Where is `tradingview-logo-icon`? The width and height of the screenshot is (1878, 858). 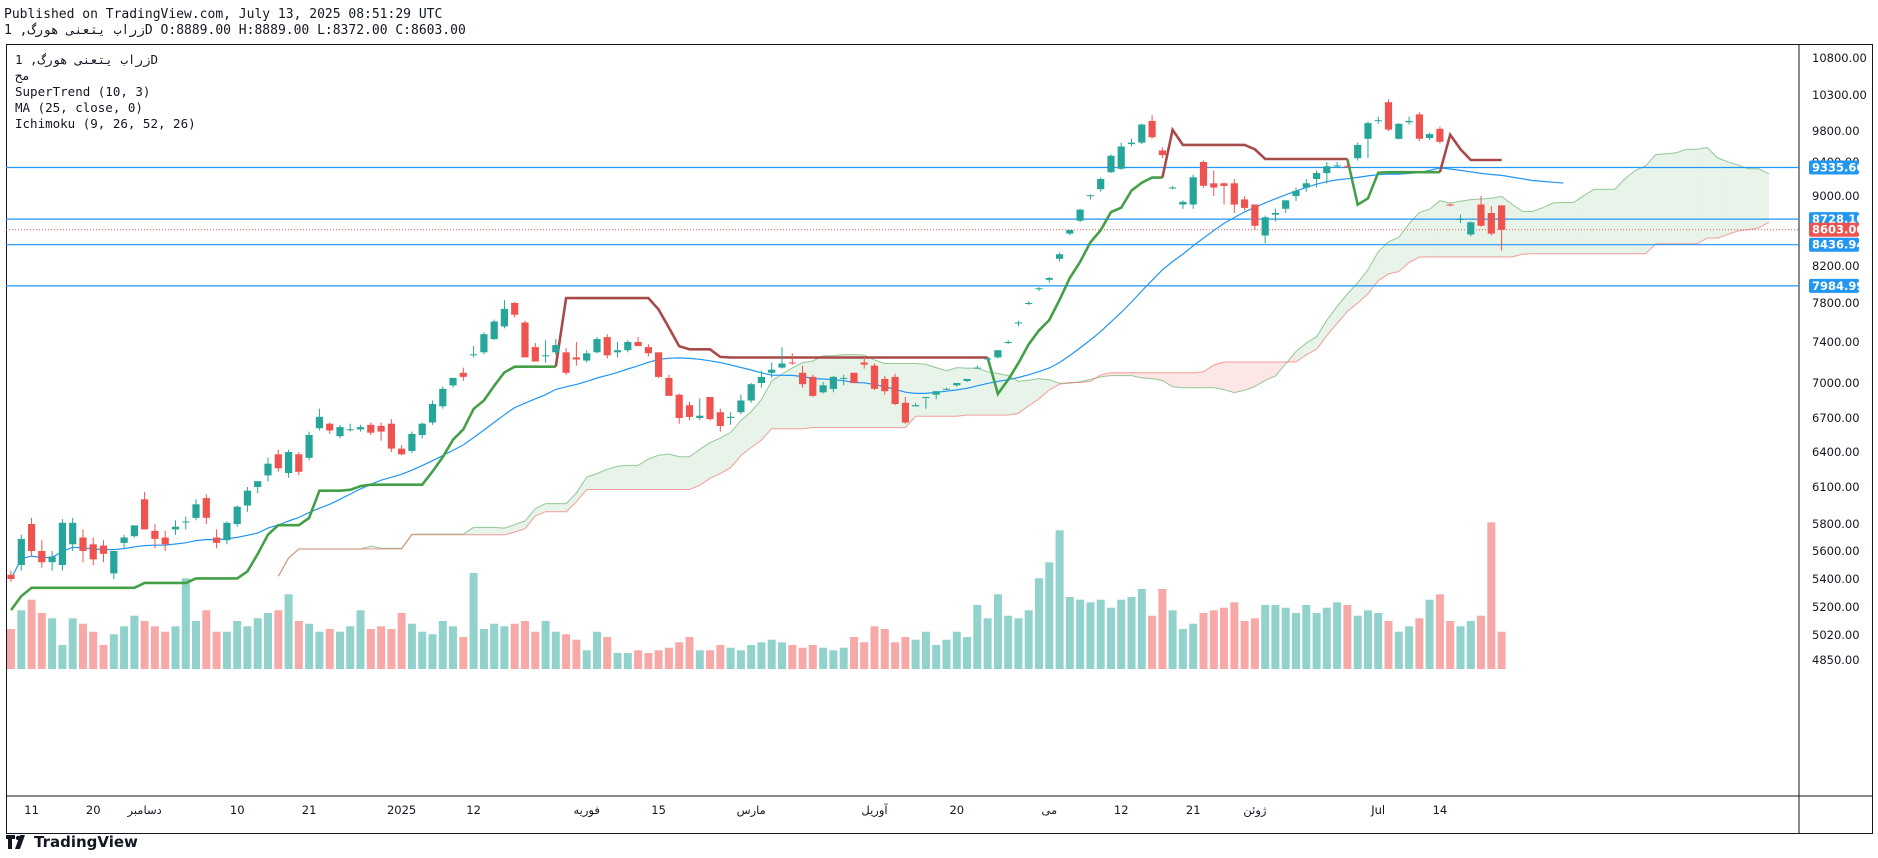 tradingview-logo-icon is located at coordinates (15, 842).